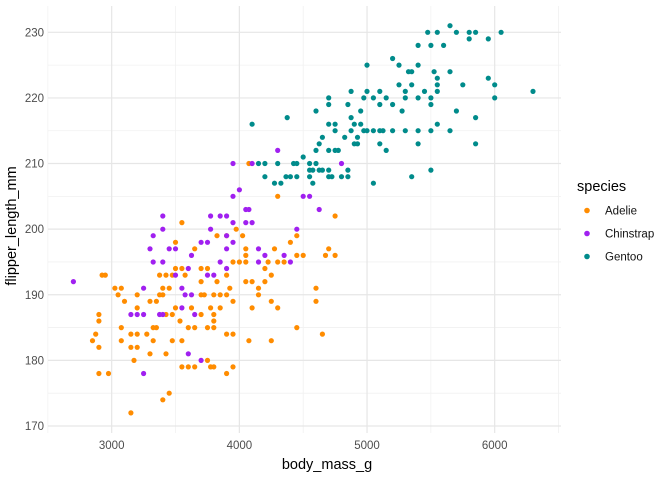 The height and width of the screenshot is (480, 672). I want to click on y-tick-label: 220, so click(34, 99).